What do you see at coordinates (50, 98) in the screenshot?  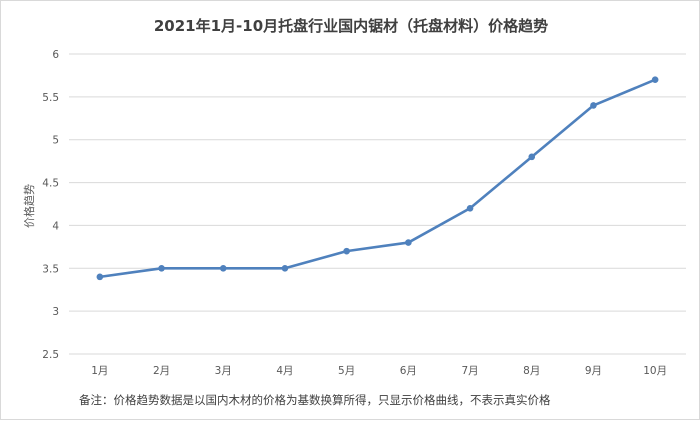 I see `y-tick-label: 5.5` at bounding box center [50, 98].